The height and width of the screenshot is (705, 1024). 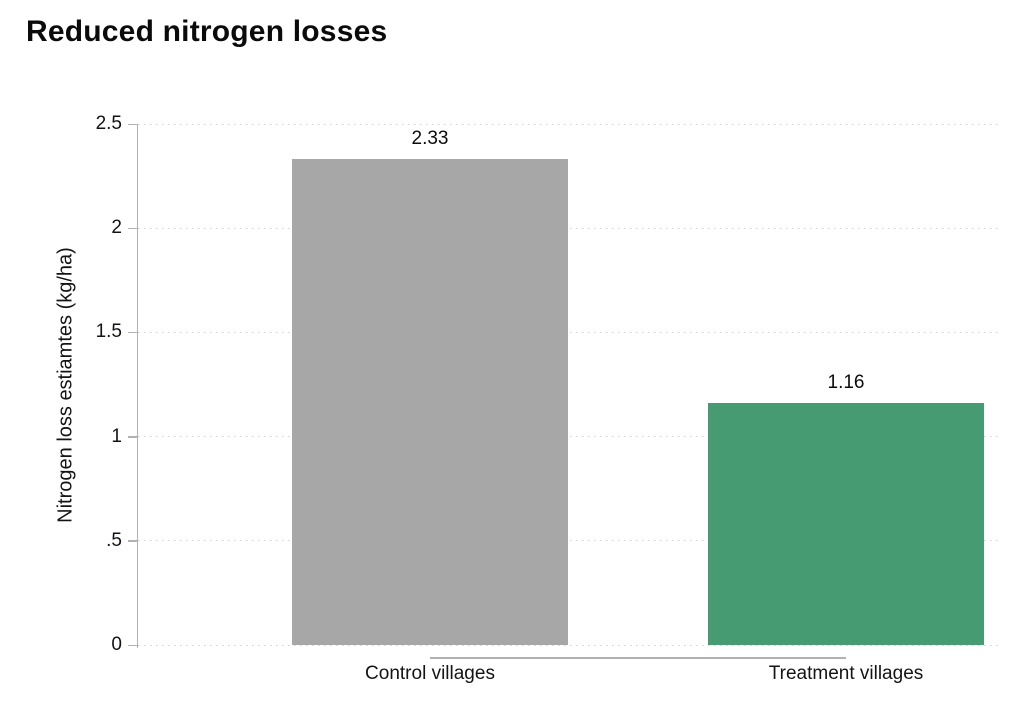 I want to click on bar-value-label: 1.16, so click(x=846, y=383).